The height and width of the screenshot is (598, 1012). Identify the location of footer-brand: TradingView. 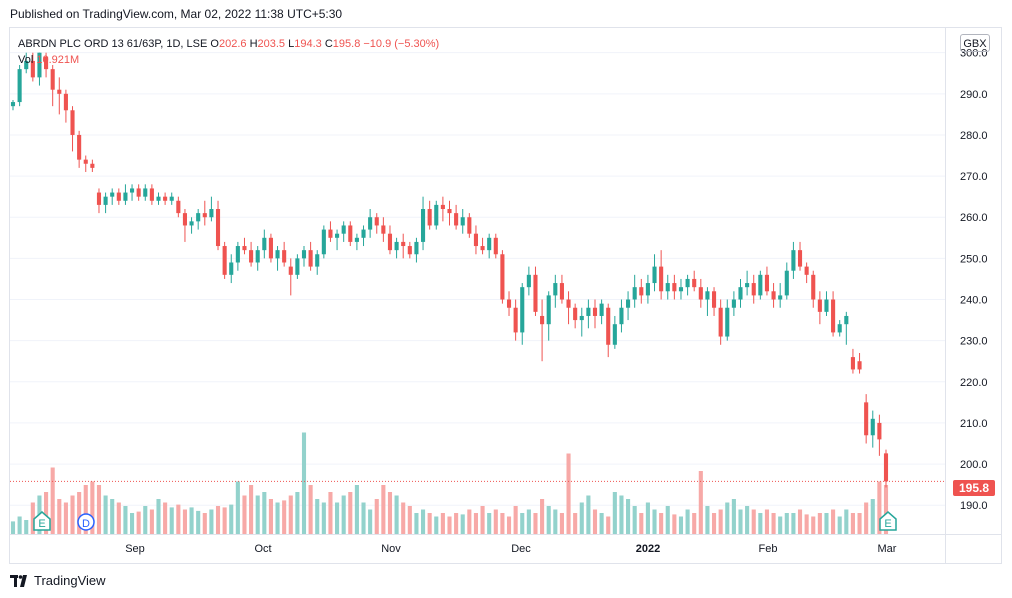
(58, 580).